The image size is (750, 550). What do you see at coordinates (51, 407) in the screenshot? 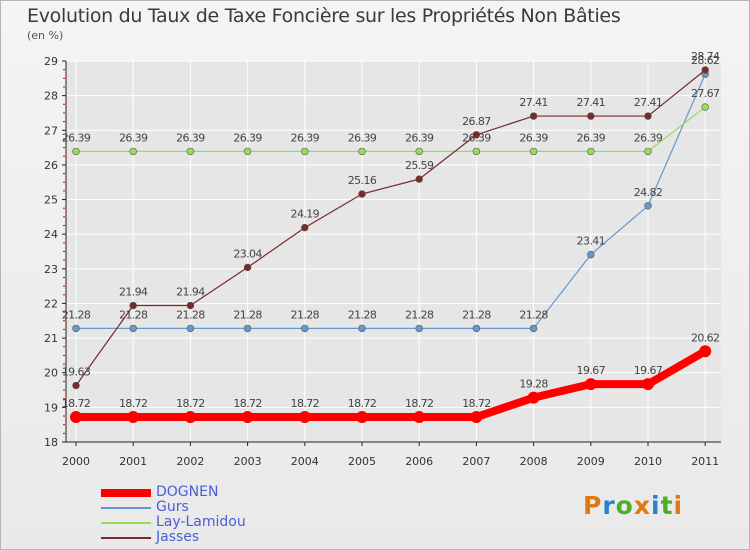
I see `y-tick-label: 19` at bounding box center [51, 407].